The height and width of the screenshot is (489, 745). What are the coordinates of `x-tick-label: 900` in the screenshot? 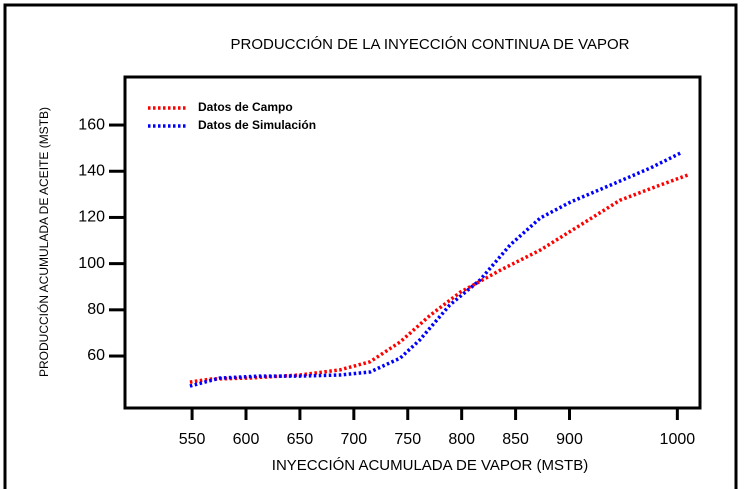 It's located at (569, 439).